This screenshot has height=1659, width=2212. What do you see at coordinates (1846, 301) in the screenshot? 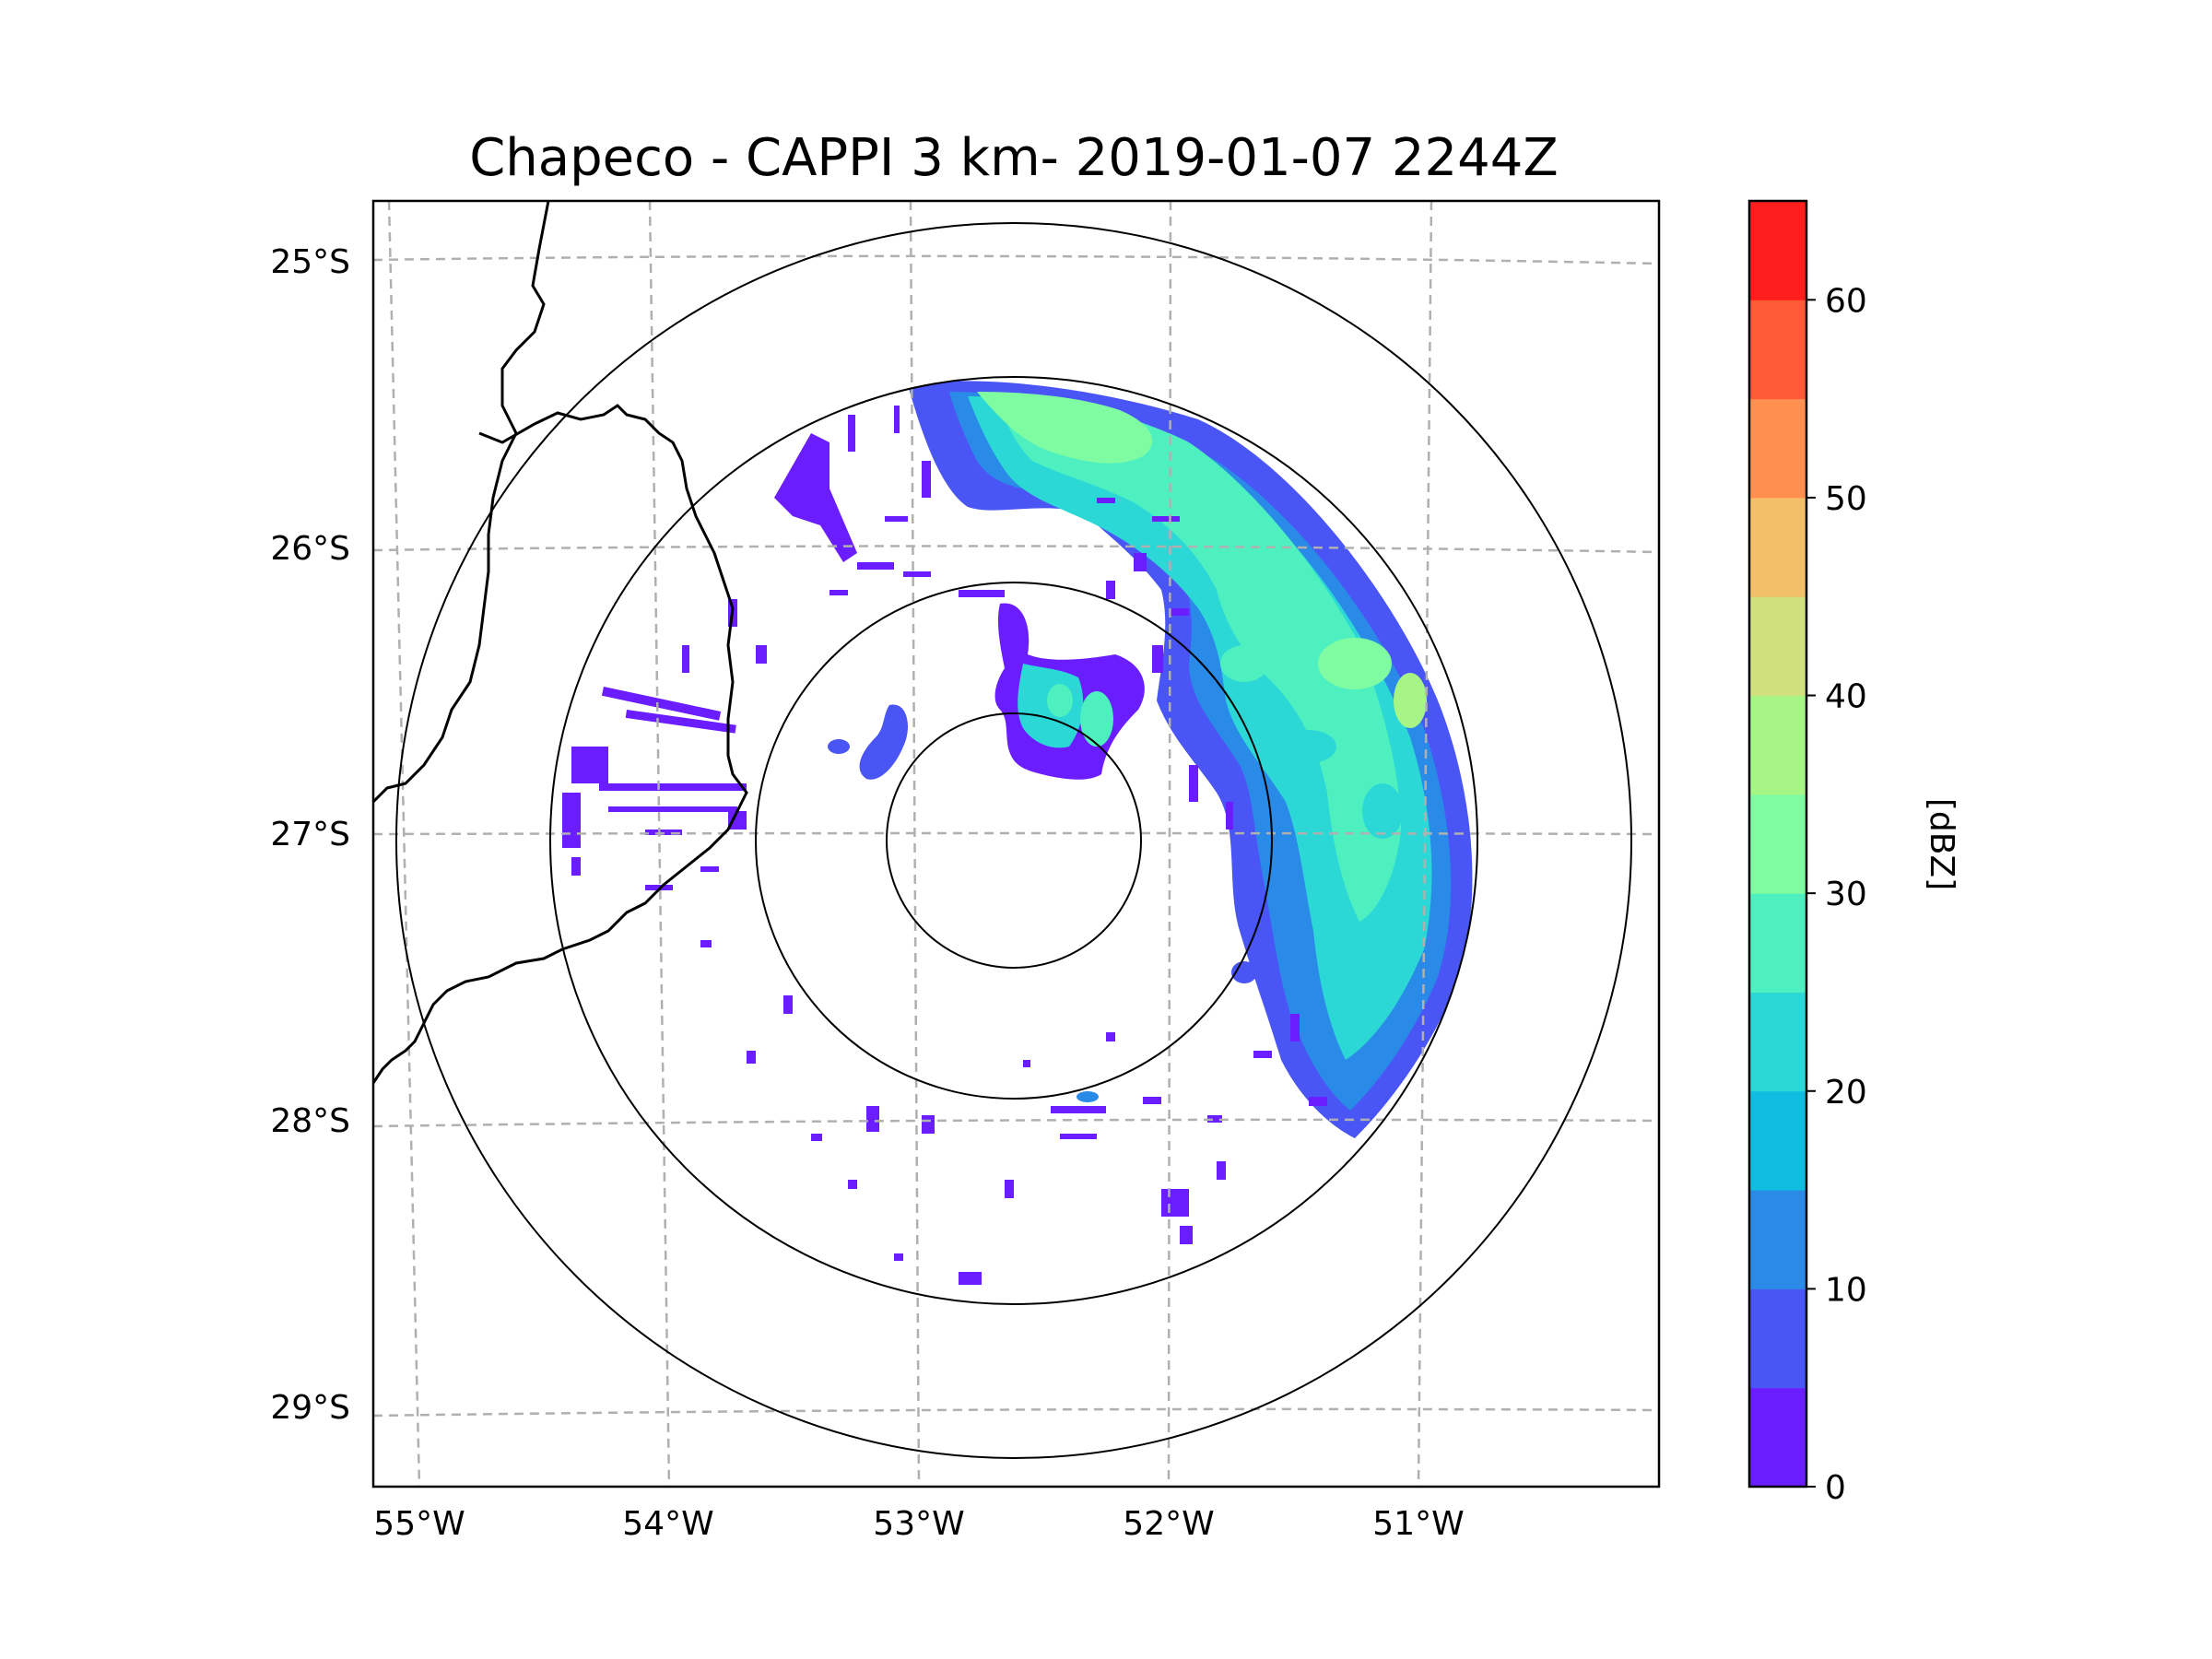
I see `colorbar-tick-label: 60` at bounding box center [1846, 301].